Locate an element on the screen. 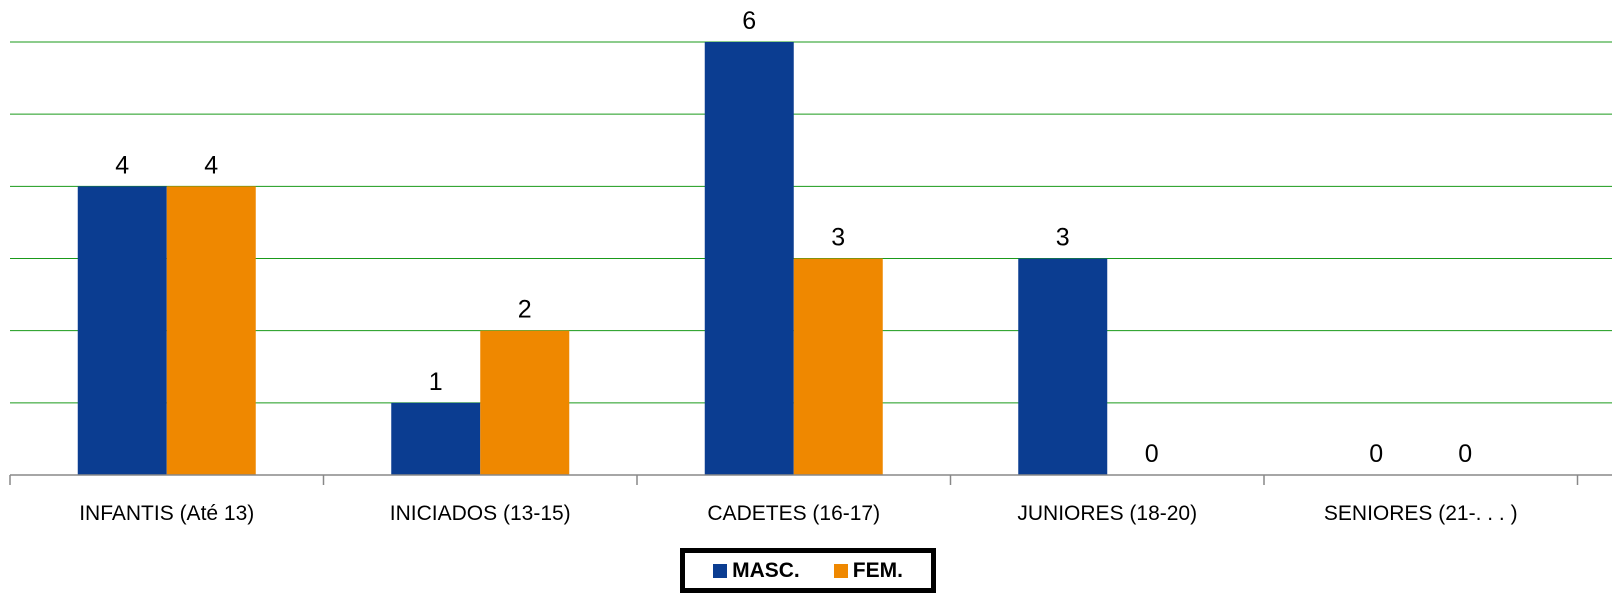 The image size is (1612, 615). legend: MASC. FEM. is located at coordinates (808, 570).